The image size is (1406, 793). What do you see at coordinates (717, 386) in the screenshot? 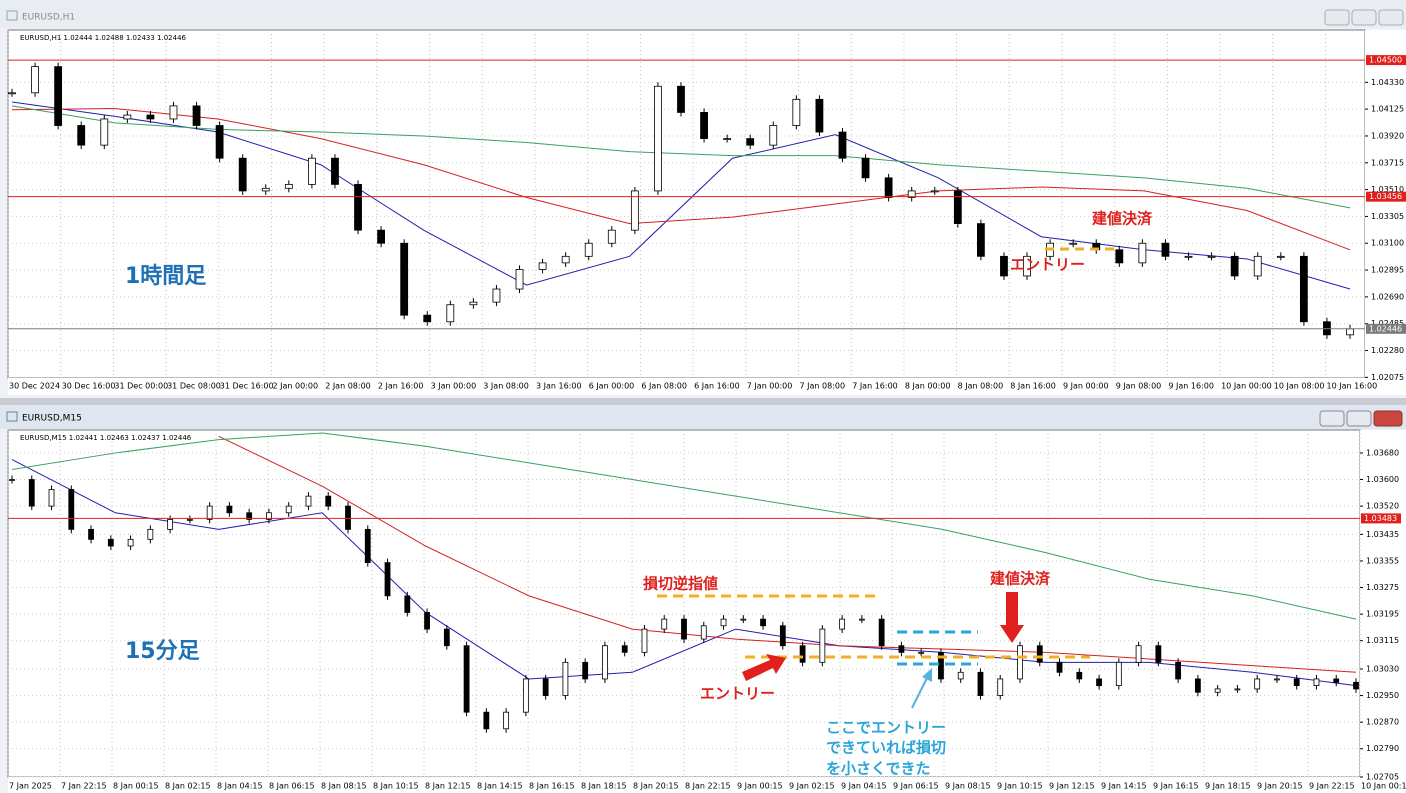
I see `time-label: 6 Jan 16:00` at bounding box center [717, 386].